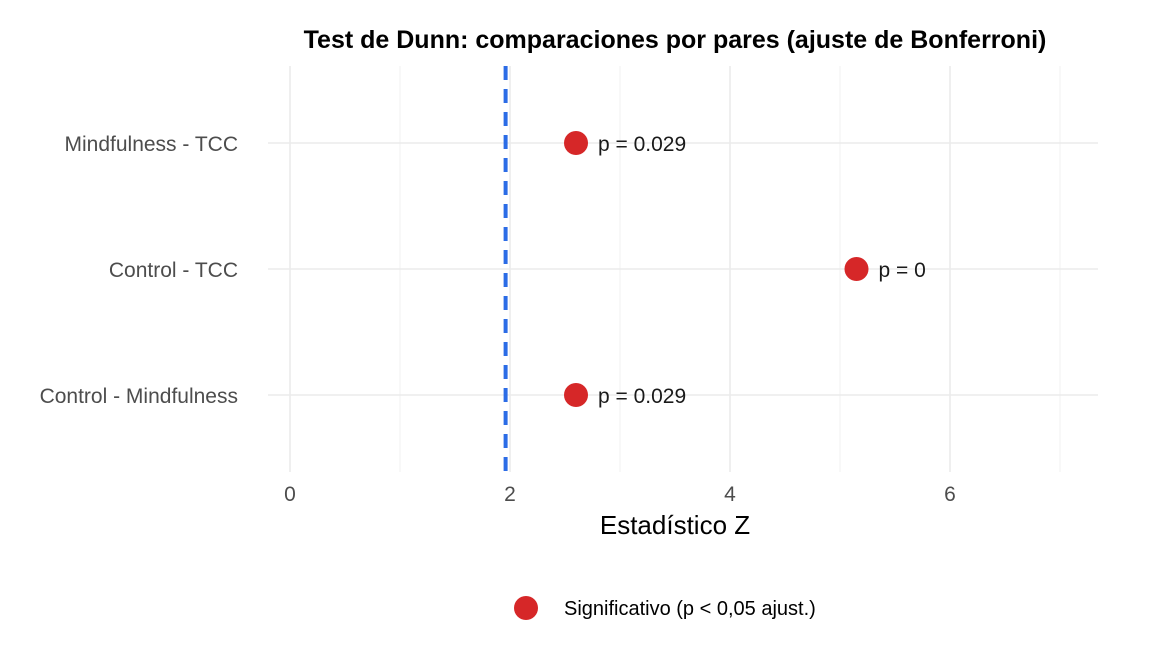 The image size is (1152, 672). I want to click on y-tick-label: Control - TCC, so click(173, 270).